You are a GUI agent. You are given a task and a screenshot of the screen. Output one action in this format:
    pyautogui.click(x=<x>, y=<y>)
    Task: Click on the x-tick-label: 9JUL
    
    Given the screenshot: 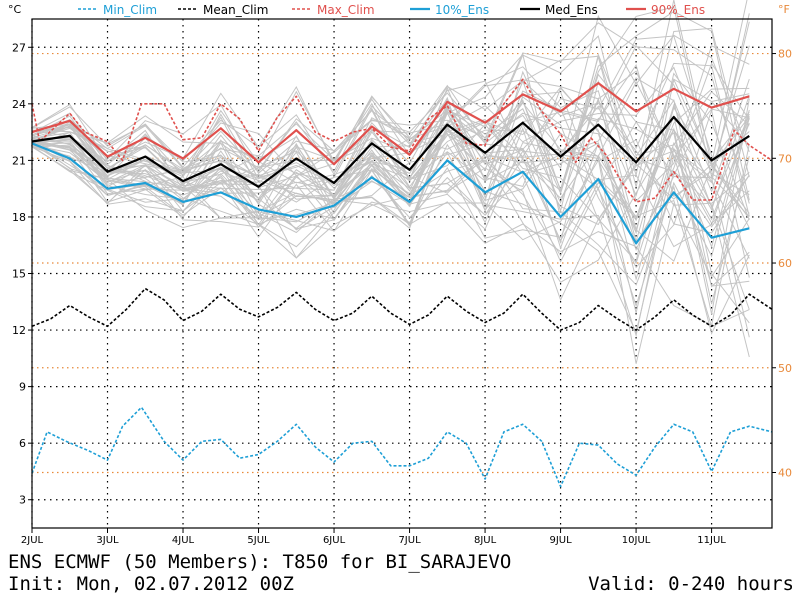 What is the action you would take?
    pyautogui.click(x=560, y=540)
    